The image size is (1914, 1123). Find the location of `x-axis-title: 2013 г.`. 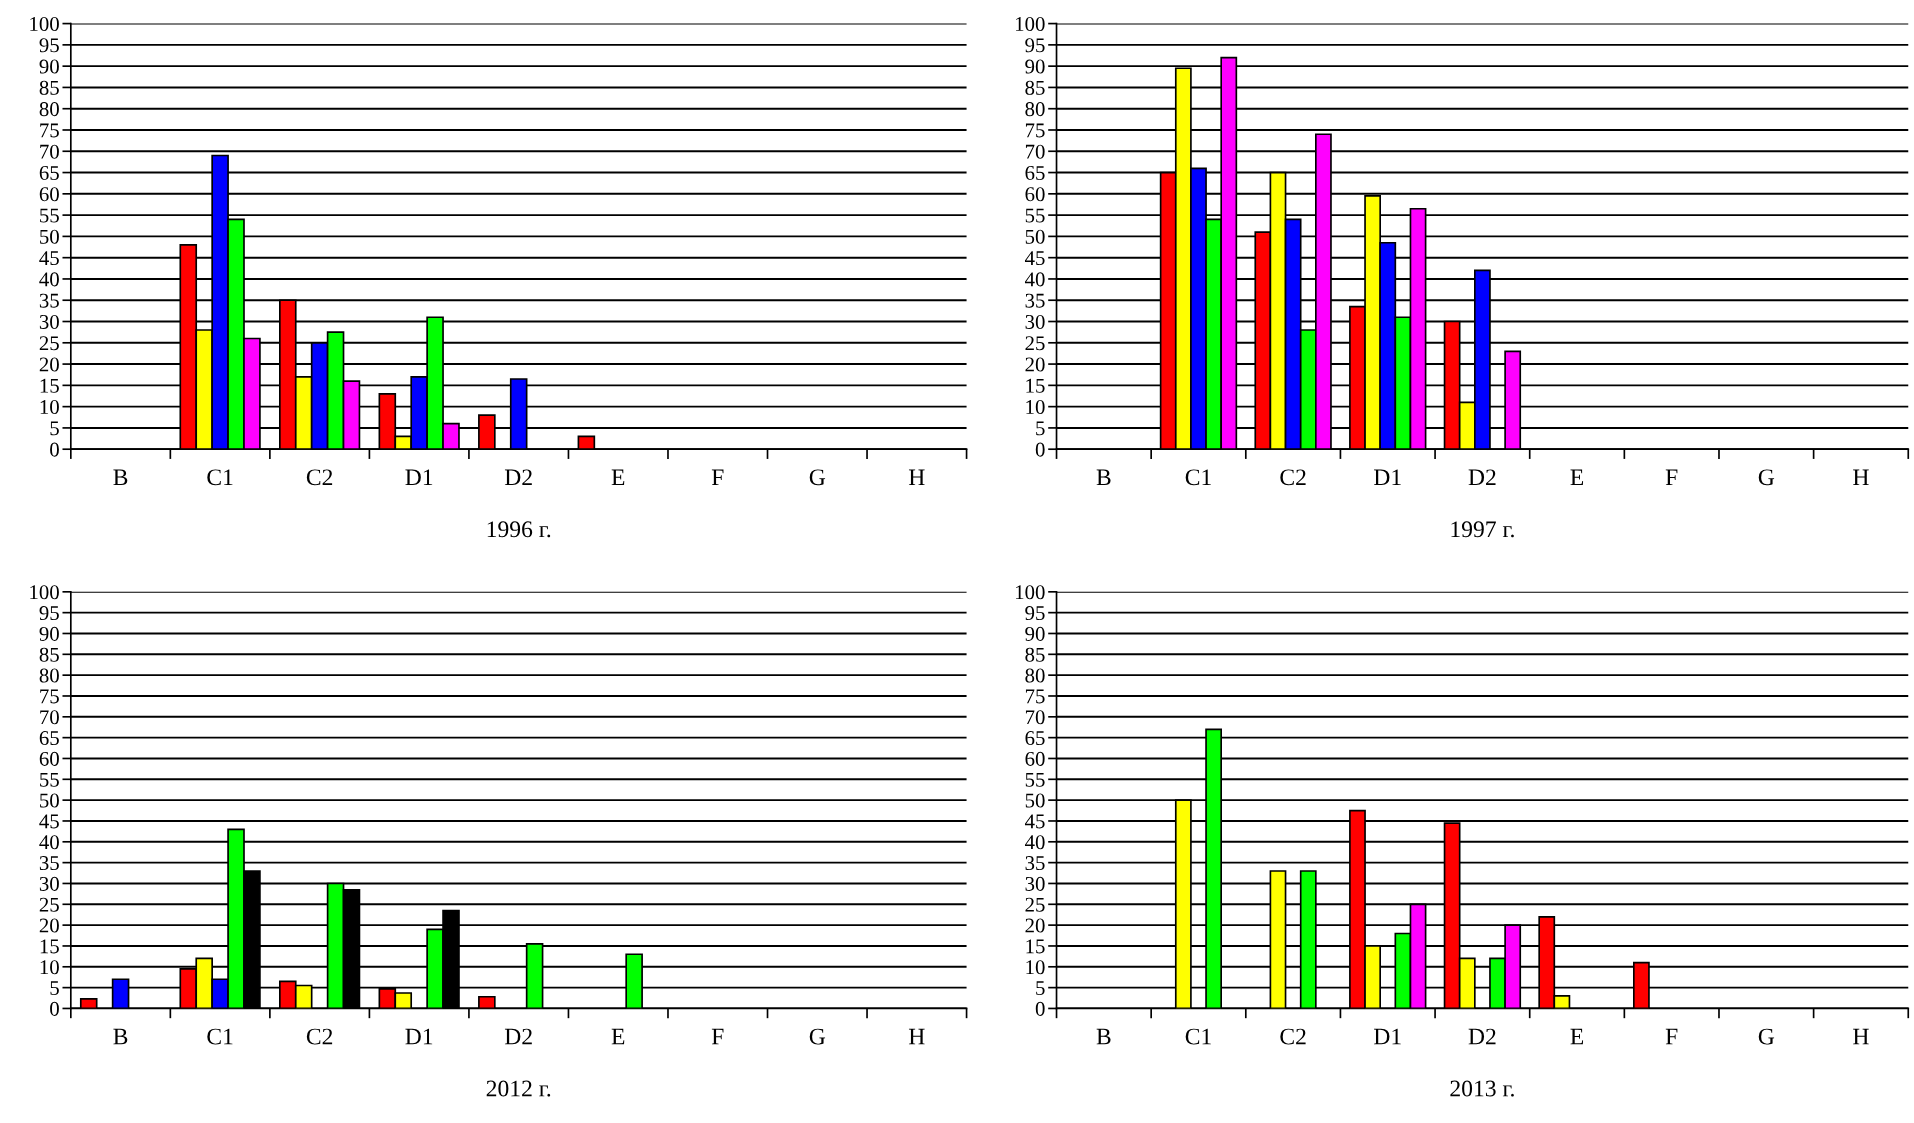

x-axis-title: 2013 г. is located at coordinates (1482, 1088).